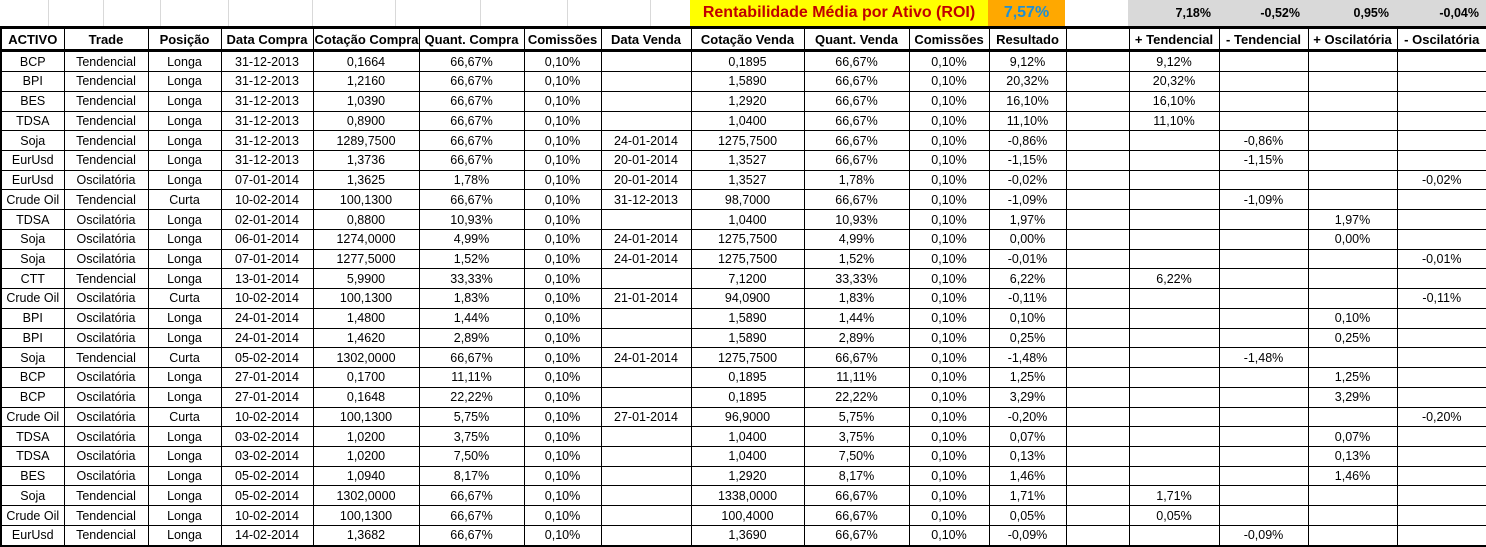 Image resolution: width=1486 pixels, height=547 pixels. What do you see at coordinates (366, 200) in the screenshot?
I see `cell-cotacao-compra: 100,1300` at bounding box center [366, 200].